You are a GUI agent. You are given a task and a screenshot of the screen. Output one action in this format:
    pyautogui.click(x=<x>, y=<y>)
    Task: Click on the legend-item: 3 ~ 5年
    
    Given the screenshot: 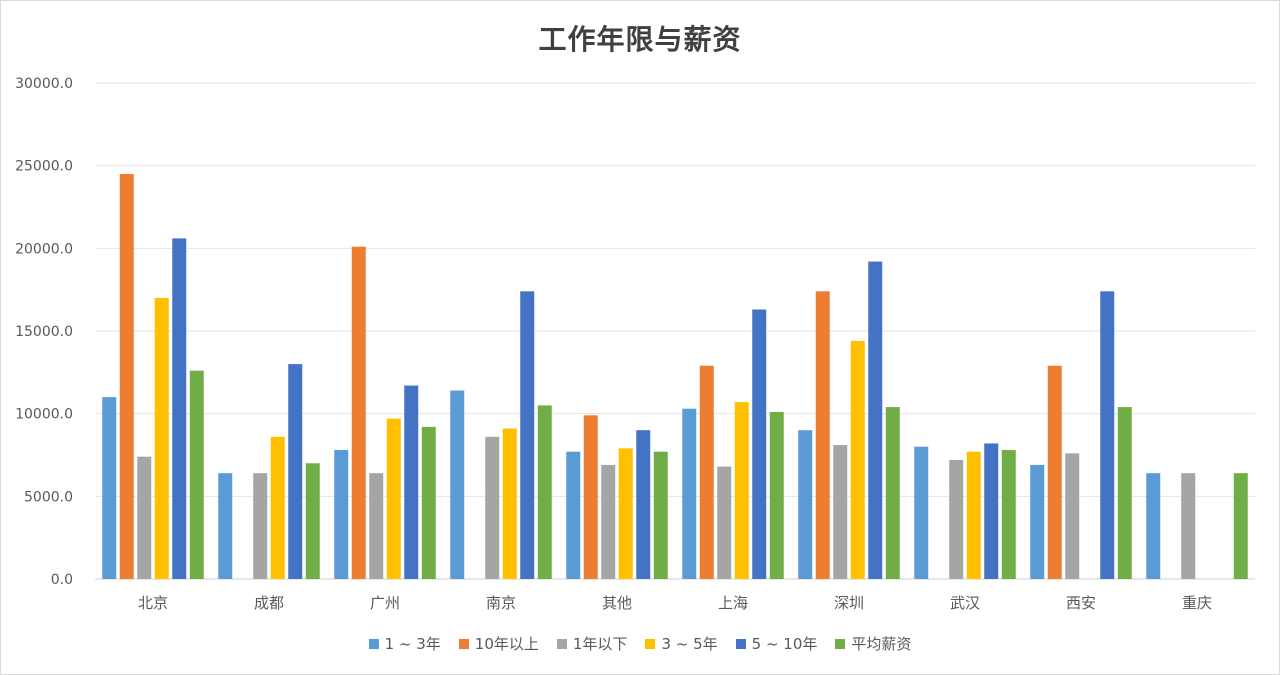 What is the action you would take?
    pyautogui.click(x=681, y=643)
    